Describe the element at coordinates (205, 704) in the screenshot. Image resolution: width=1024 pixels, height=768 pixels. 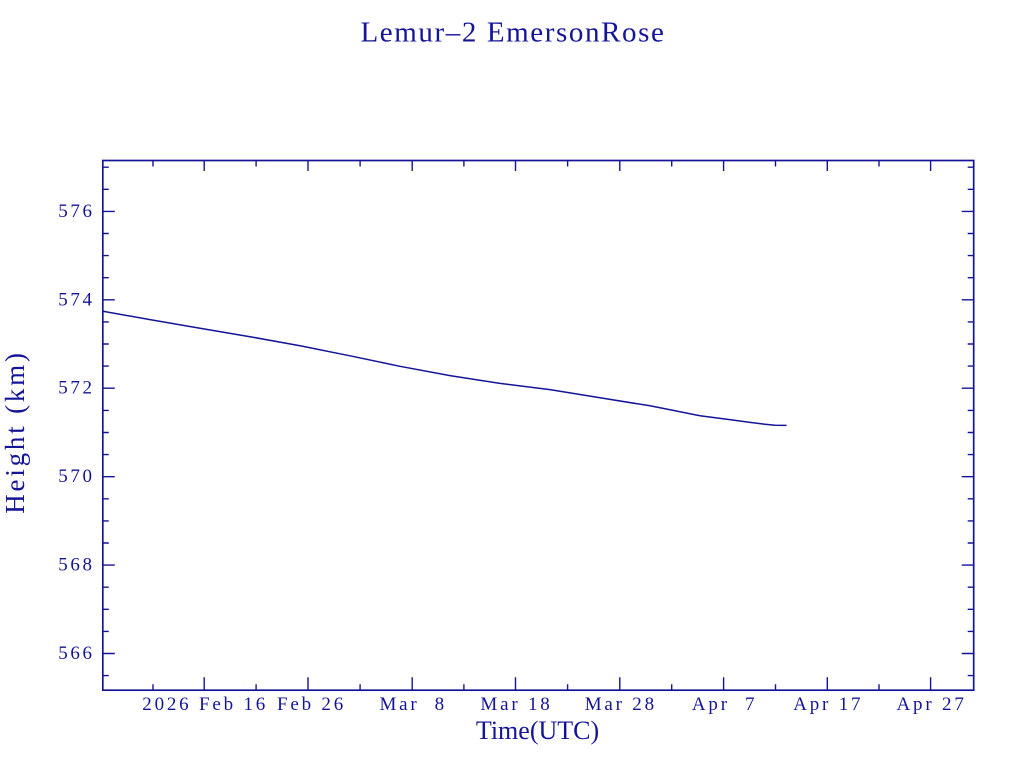
I see `svg-text: 2026 Feb 16` at that location.